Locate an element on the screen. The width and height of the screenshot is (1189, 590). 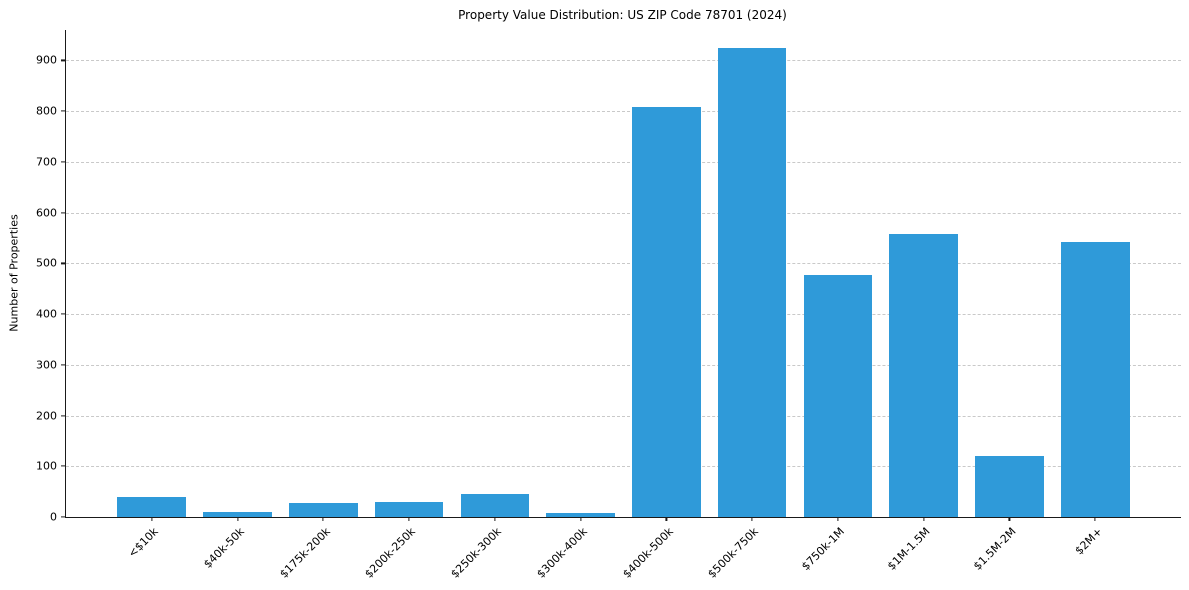
y-tick-label: 0 is located at coordinates (53, 517).